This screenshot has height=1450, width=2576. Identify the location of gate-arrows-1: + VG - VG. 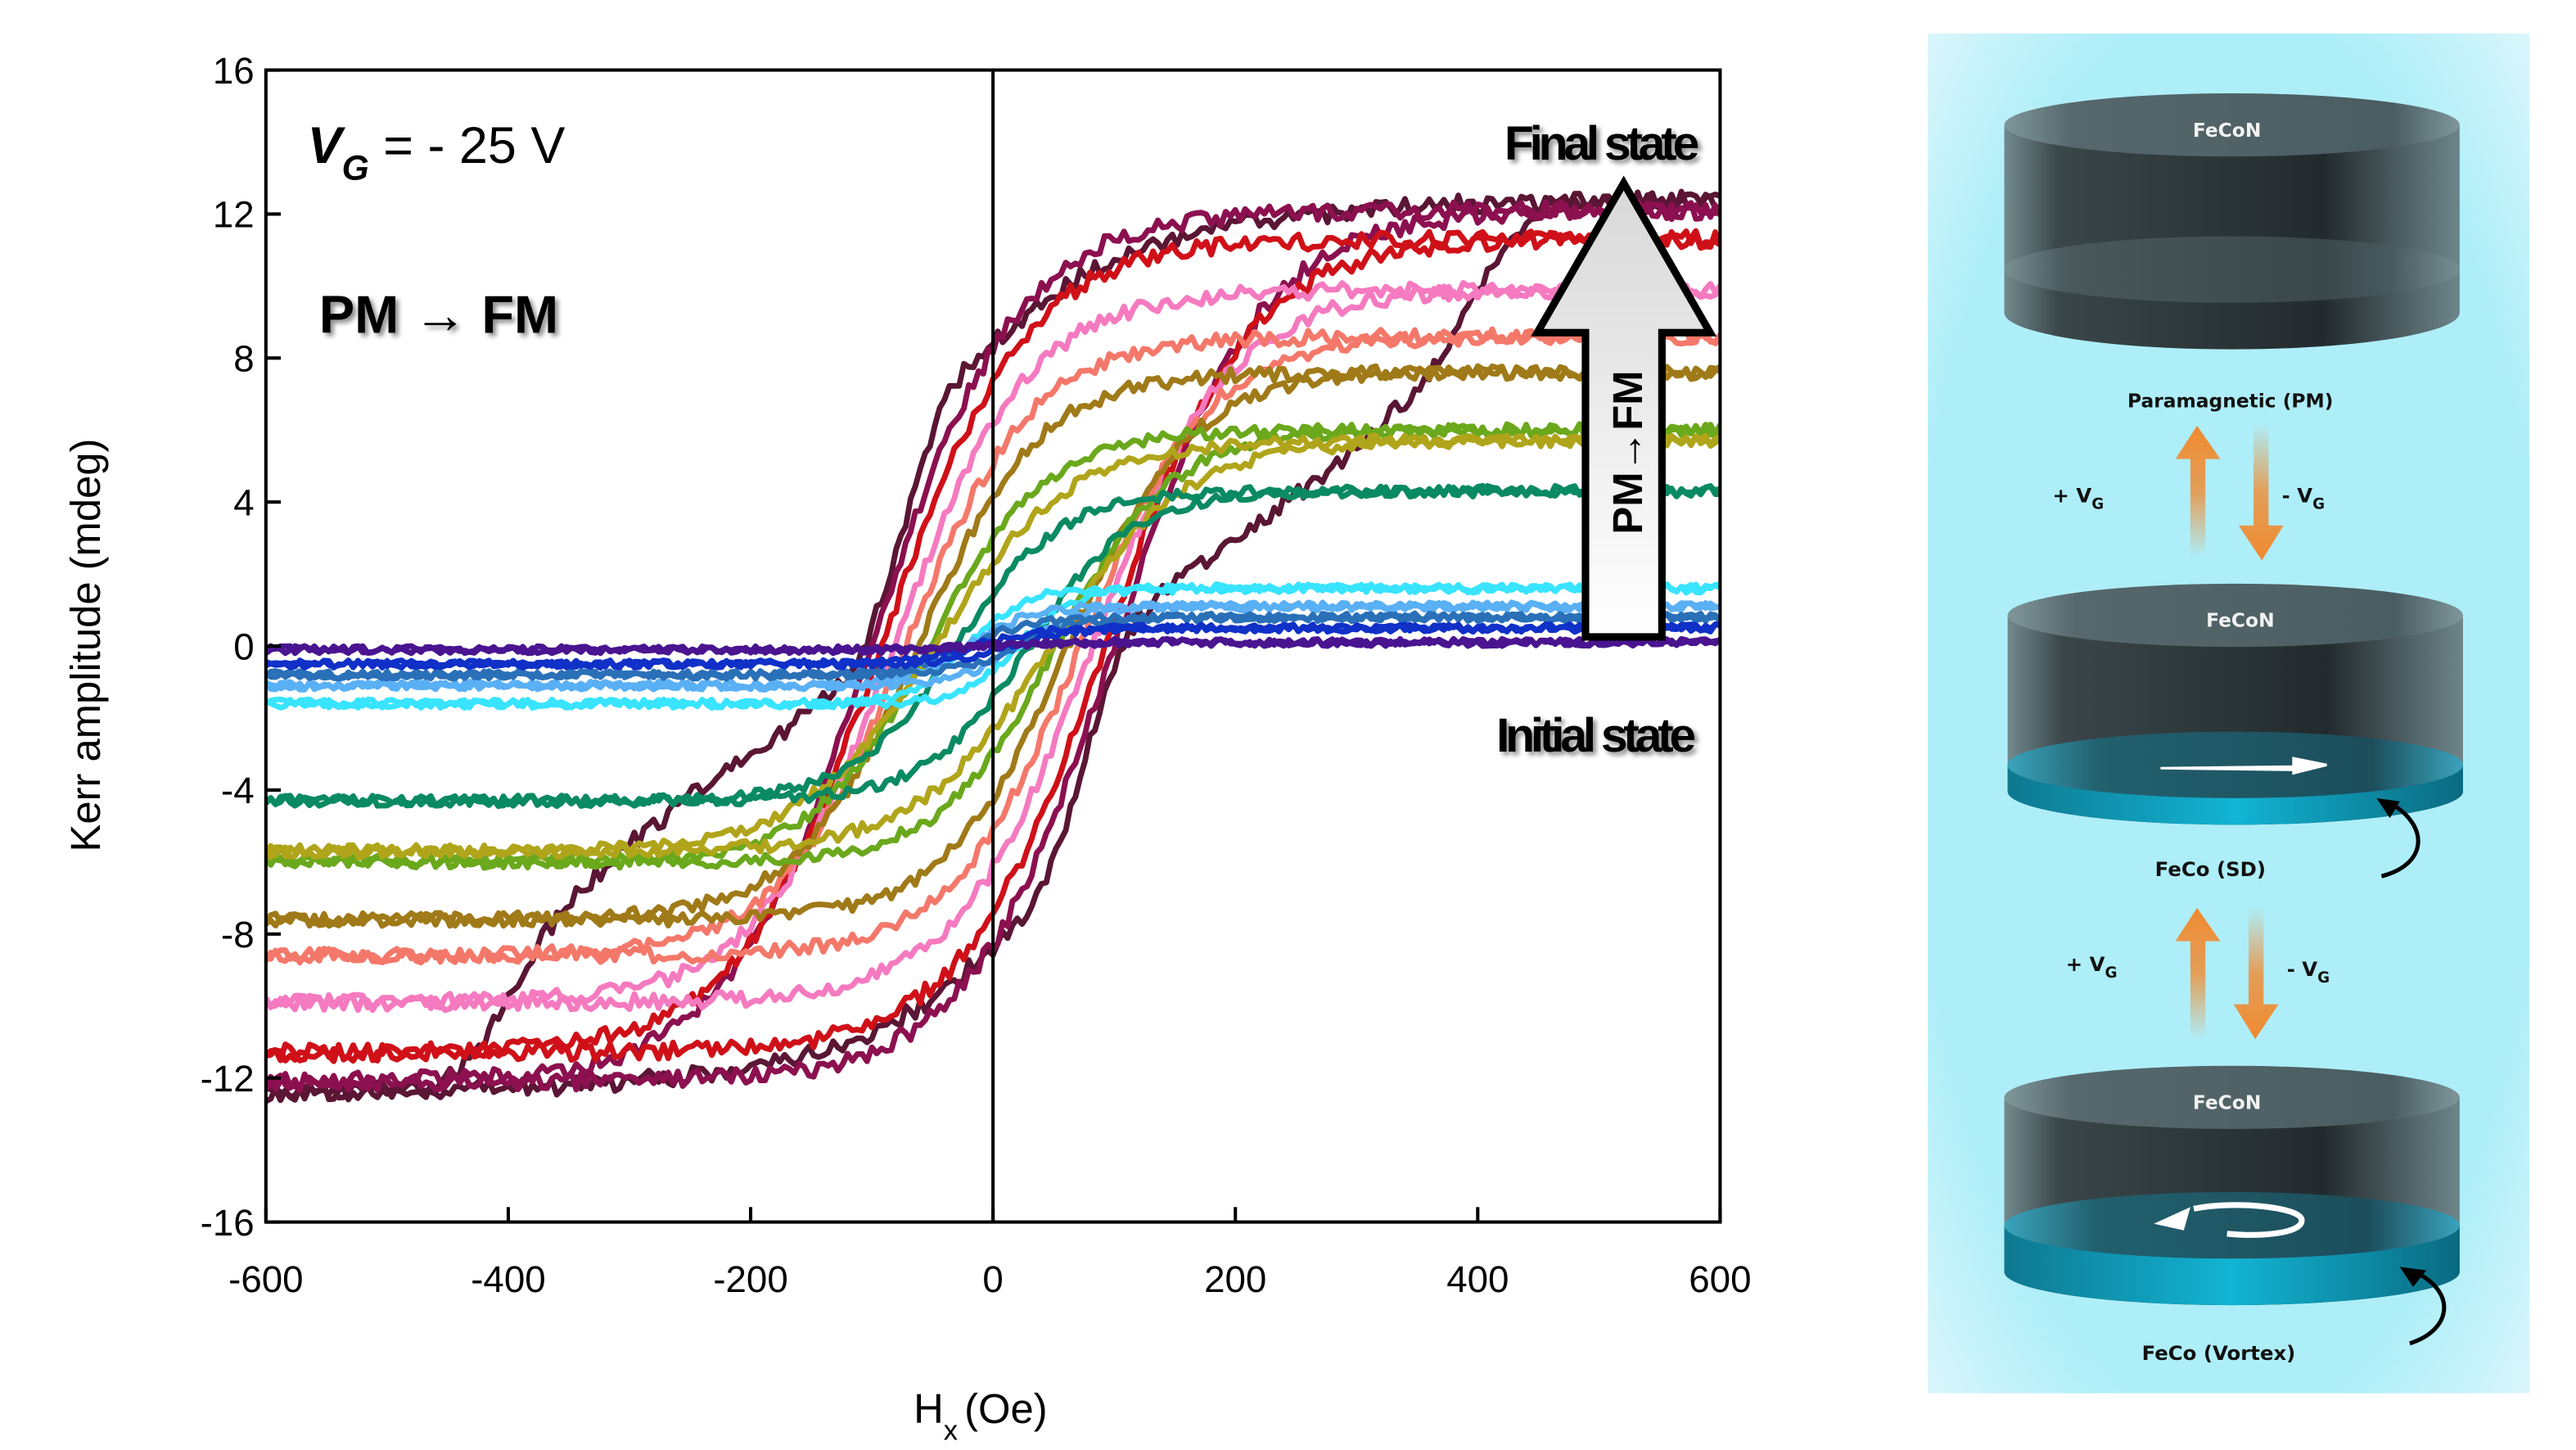
(2188, 493).